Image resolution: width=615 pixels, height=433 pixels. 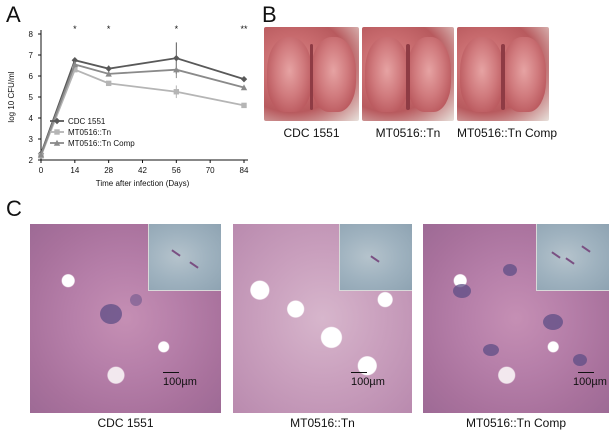 What do you see at coordinates (590, 382) in the screenshot?
I see `scale-label-mt0516-tn-comp: 100µm` at bounding box center [590, 382].